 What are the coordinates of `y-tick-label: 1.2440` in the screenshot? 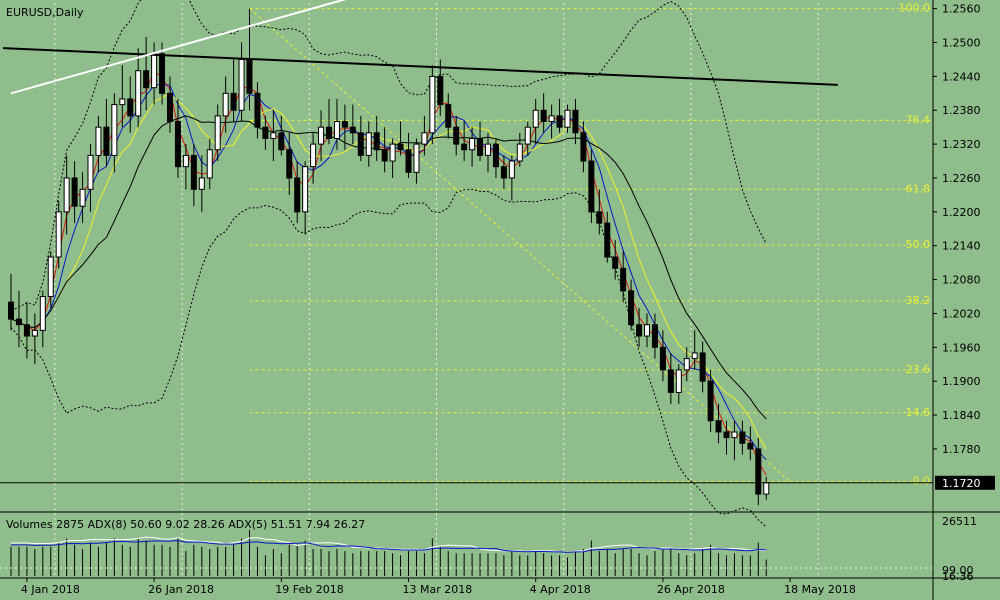 It's located at (961, 76).